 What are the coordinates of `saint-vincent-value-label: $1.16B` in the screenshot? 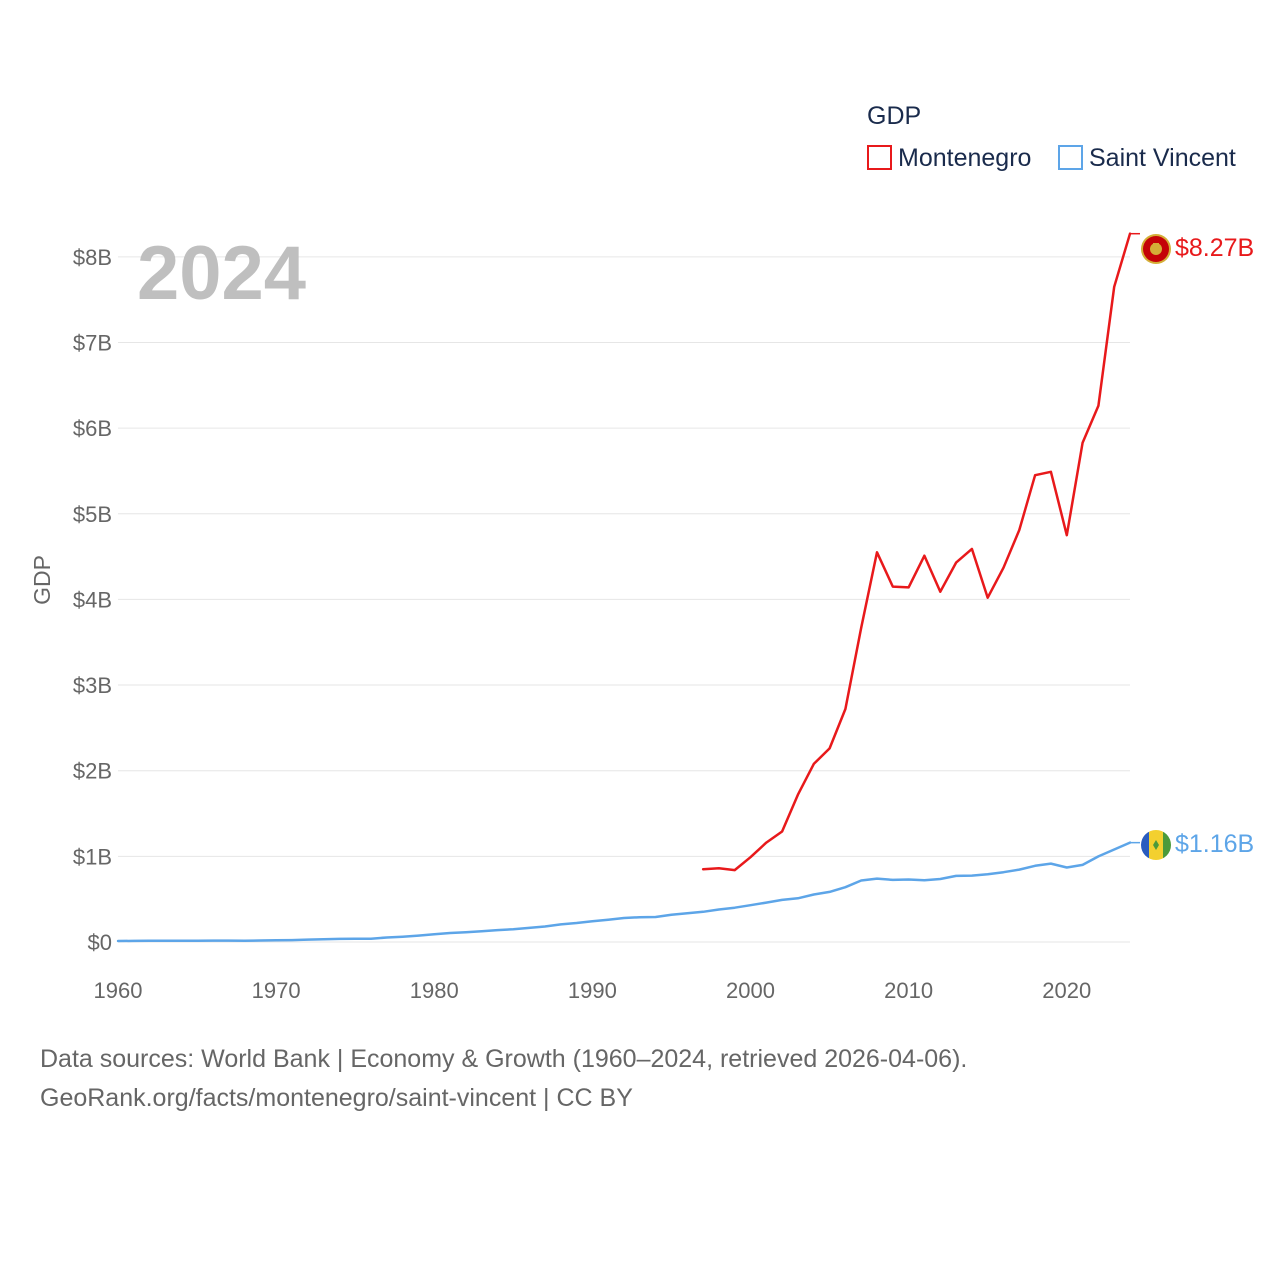 It's located at (1214, 844).